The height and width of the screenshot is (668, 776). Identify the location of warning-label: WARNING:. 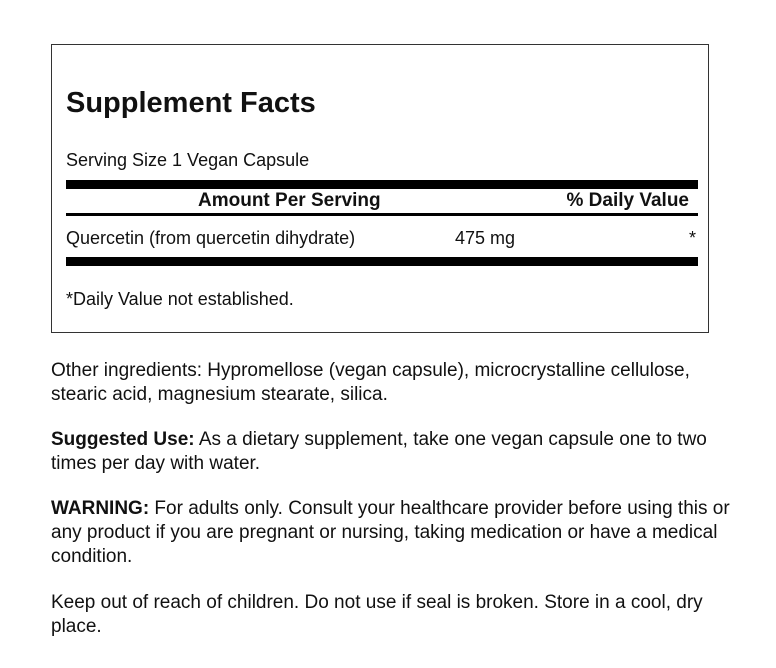
(100, 508).